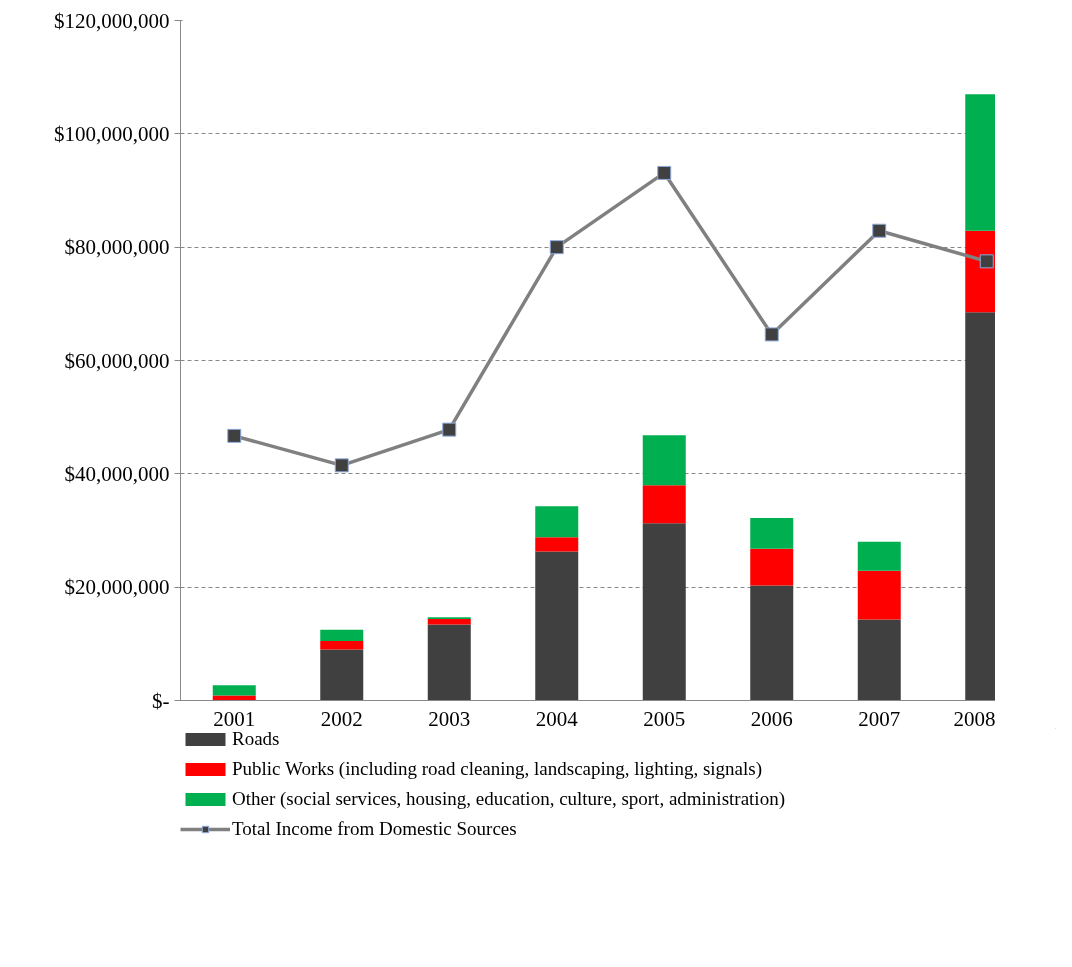  I want to click on x-tick-label: 2004, so click(557, 718).